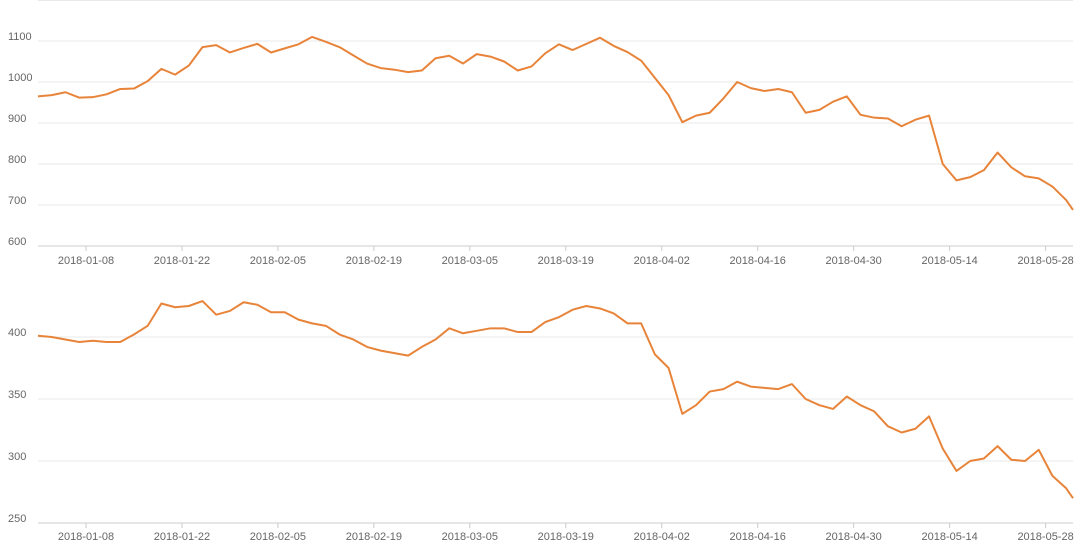 This screenshot has height=551, width=1080. Describe the element at coordinates (17, 201) in the screenshot. I see `y-tick-label: 700` at that location.